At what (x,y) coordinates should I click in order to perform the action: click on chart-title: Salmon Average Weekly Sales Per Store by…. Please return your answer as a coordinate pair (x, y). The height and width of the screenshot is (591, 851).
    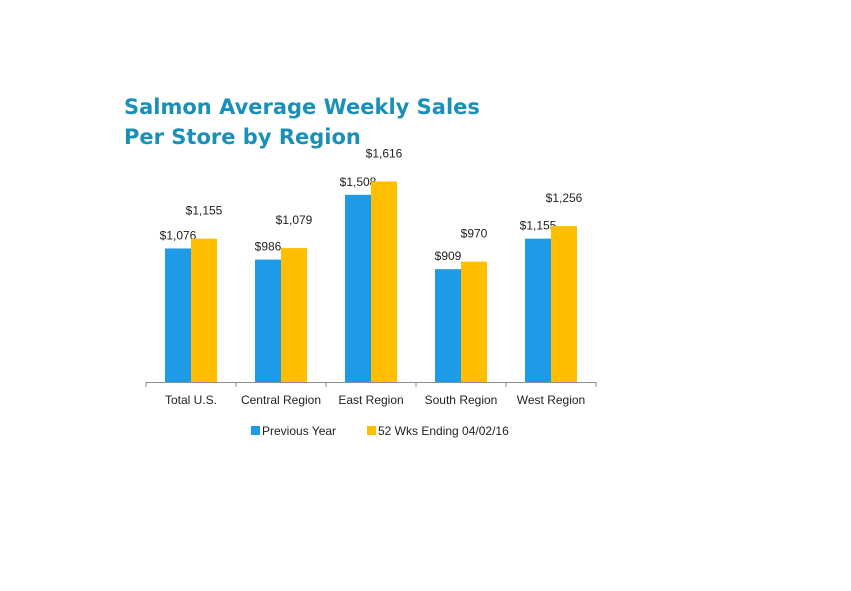
    Looking at the image, I should click on (302, 122).